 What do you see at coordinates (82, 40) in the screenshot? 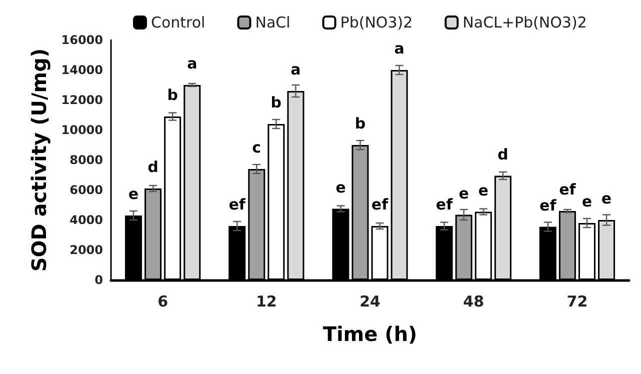
I see `y-tick-label: 16000` at bounding box center [82, 40].